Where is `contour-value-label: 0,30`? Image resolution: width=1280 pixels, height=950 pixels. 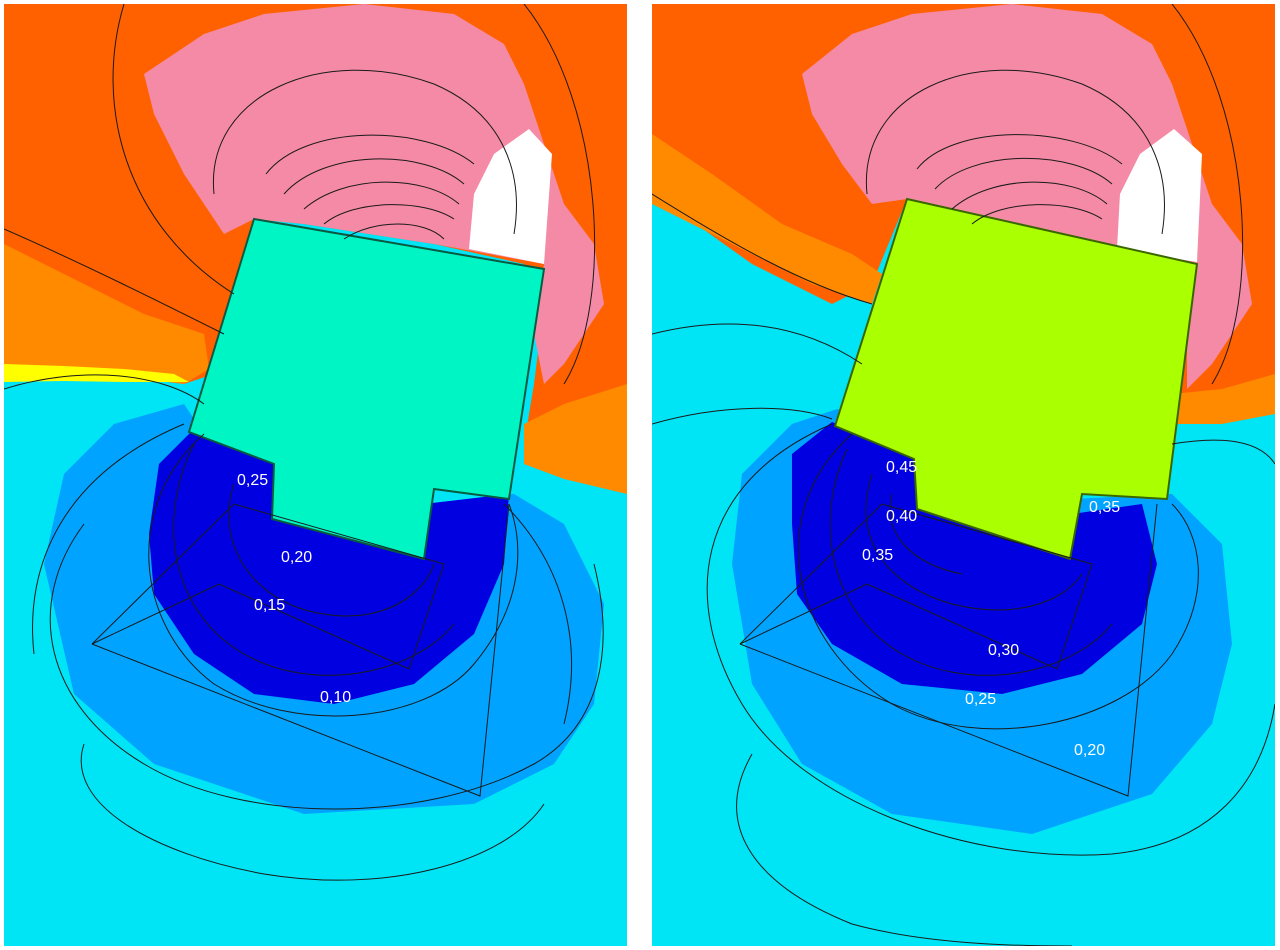
contour-value-label: 0,30 is located at coordinates (1003, 650).